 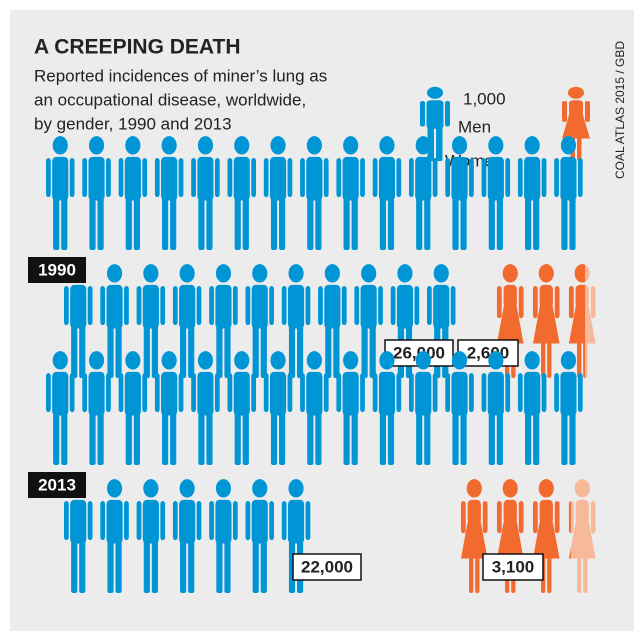 What do you see at coordinates (57, 269) in the screenshot?
I see `year-label: 1990` at bounding box center [57, 269].